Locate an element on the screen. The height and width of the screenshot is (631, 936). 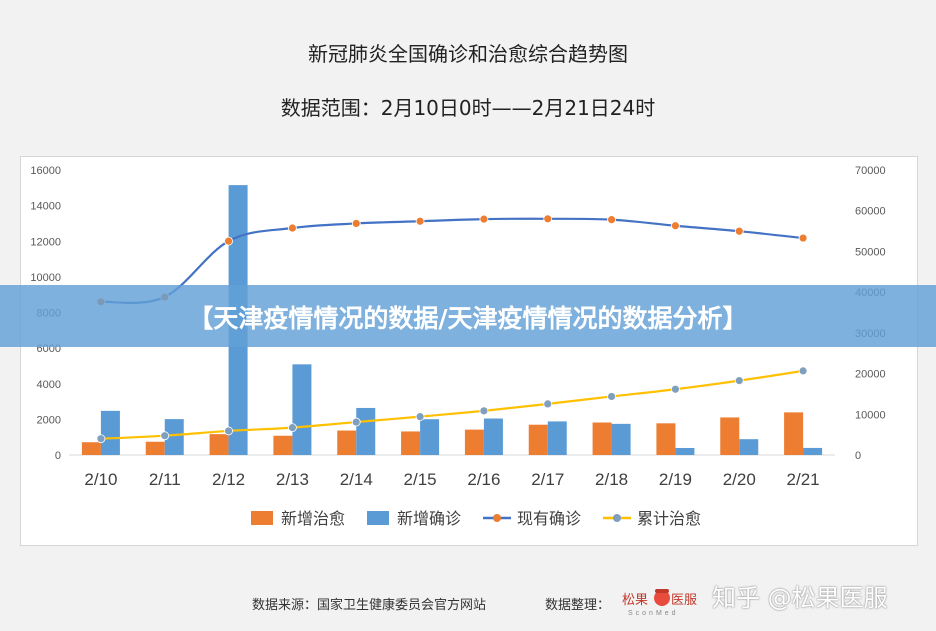
x-tick-label: 2/15 is located at coordinates (420, 479).